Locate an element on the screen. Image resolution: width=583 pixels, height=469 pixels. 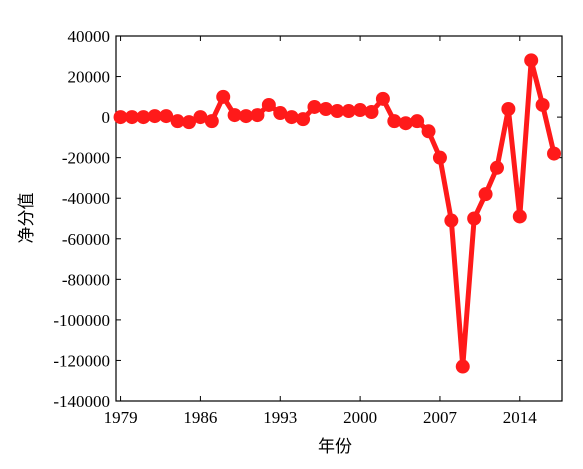
y-tick-label: -60000 is located at coordinates (86, 239).